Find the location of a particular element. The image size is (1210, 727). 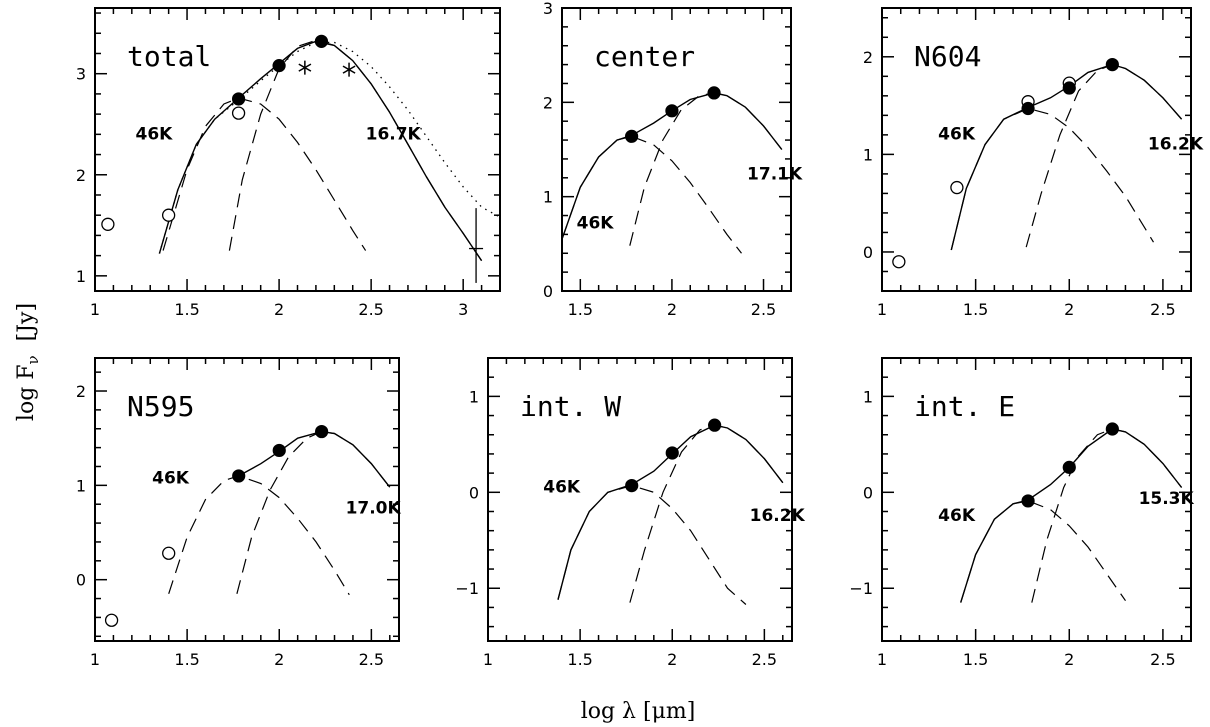

panel-title: N595 is located at coordinates (160, 406).